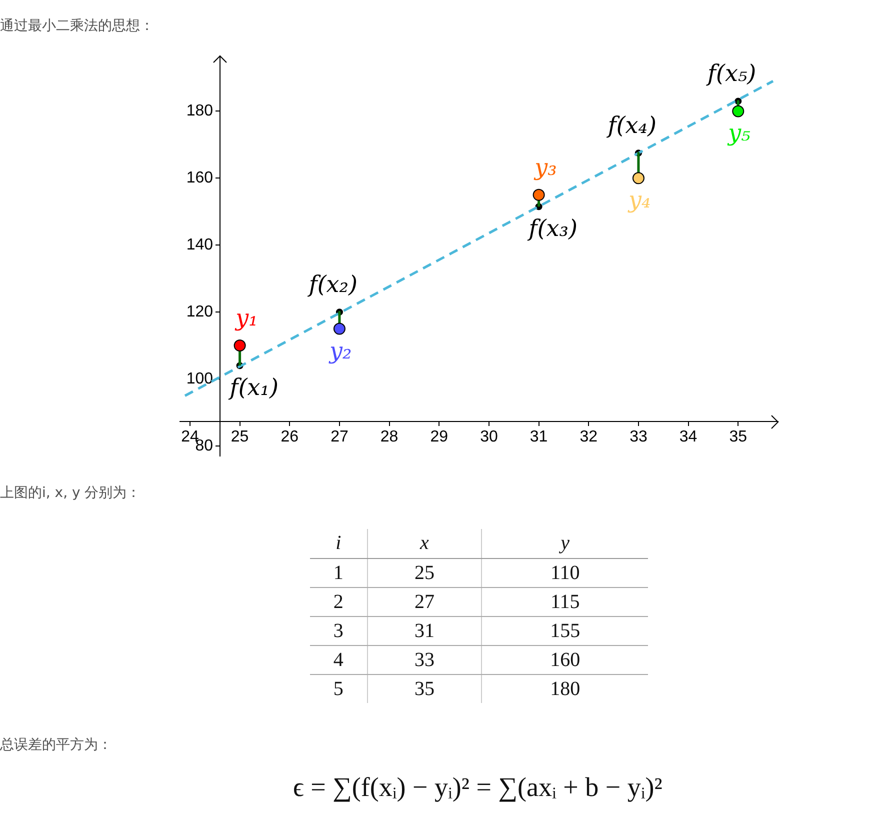 The width and height of the screenshot is (876, 825). Describe the element at coordinates (424, 631) in the screenshot. I see `text: 31` at that location.